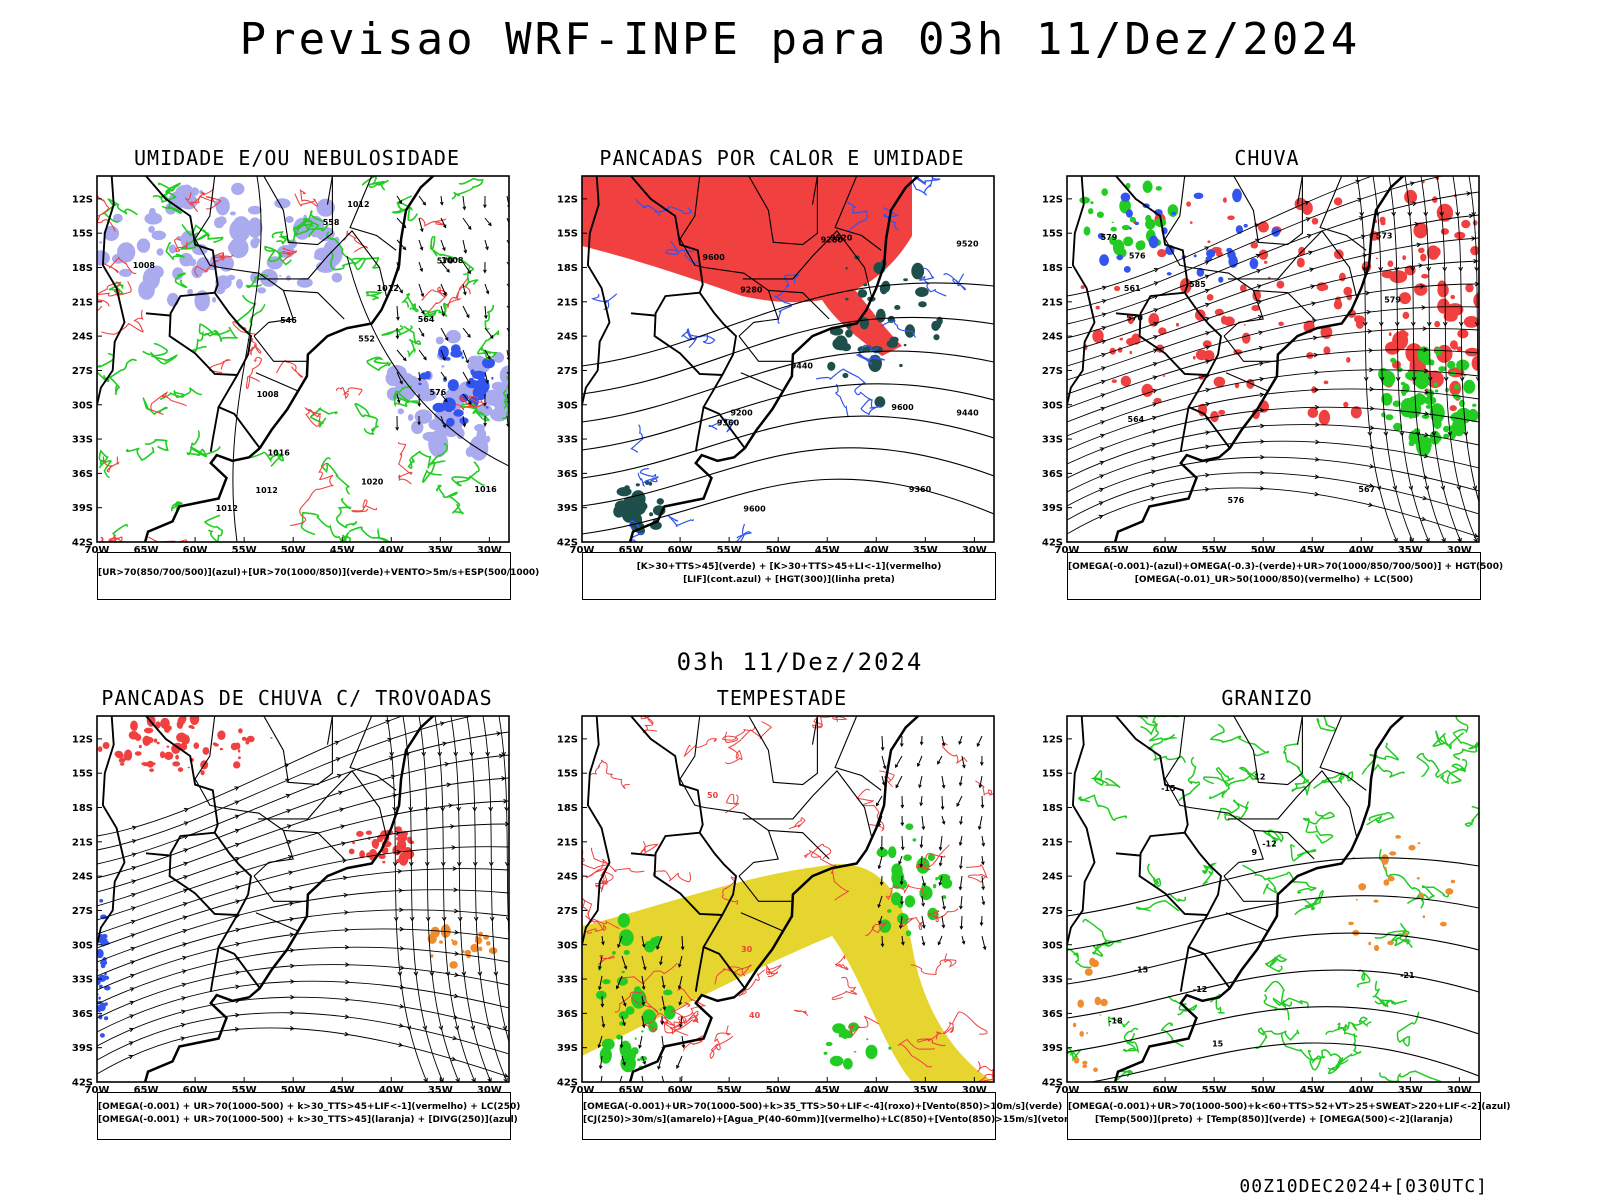 The image size is (1600, 1200). What do you see at coordinates (1407, 975) in the screenshot?
I see `contour-label: -21` at bounding box center [1407, 975].